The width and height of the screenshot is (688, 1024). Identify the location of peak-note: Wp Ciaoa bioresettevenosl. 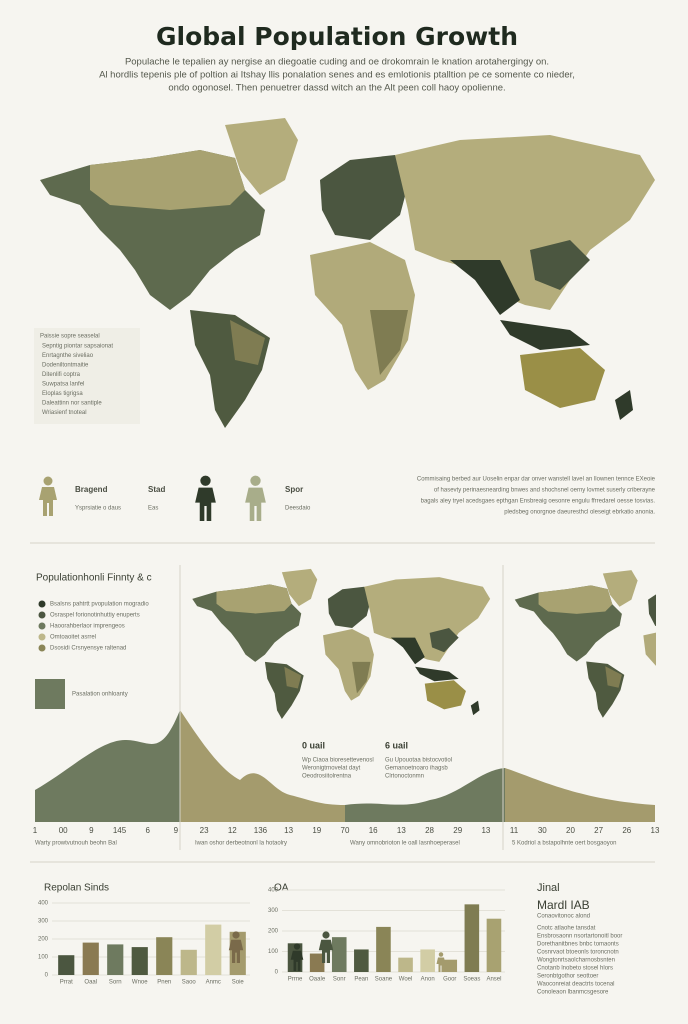
(338, 761).